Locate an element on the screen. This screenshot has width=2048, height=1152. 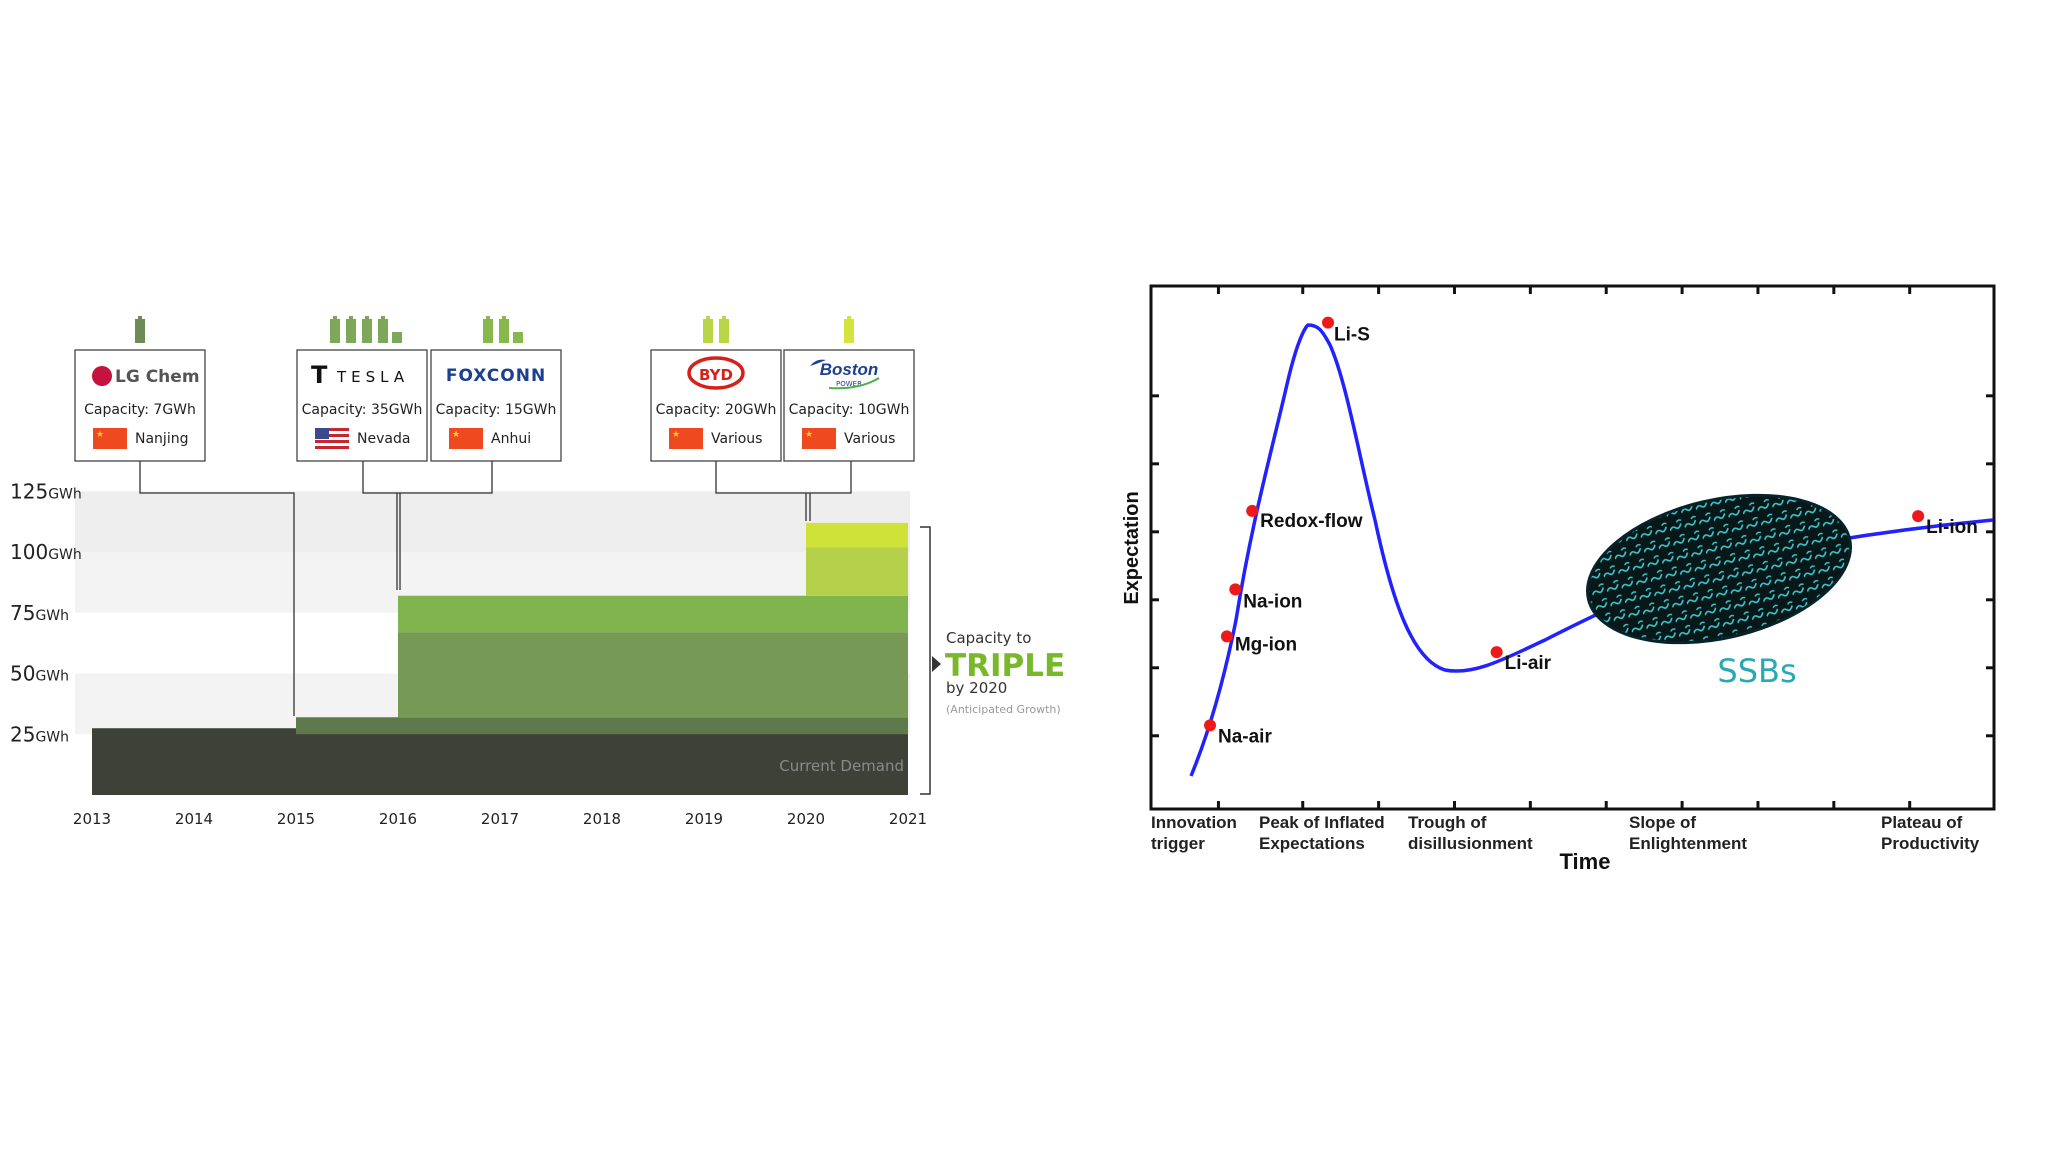
phase-label: Trough of disillusionment is located at coordinates (1470, 833).